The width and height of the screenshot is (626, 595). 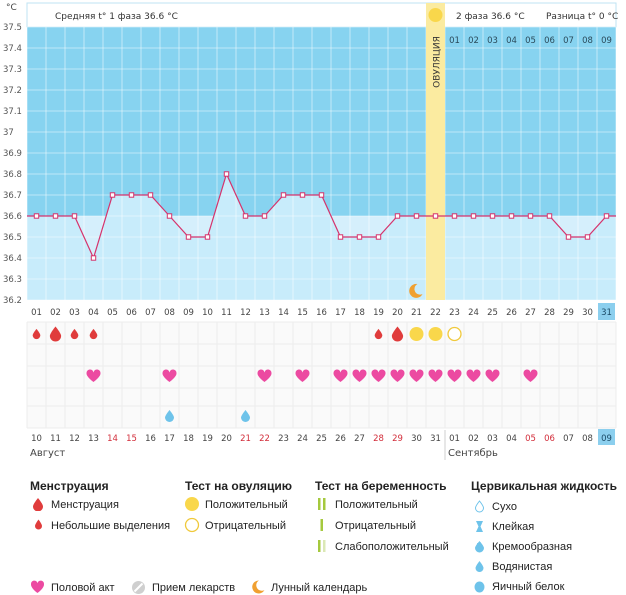 What do you see at coordinates (85, 505) in the screenshot?
I see `legend-menstruation-label: Менструация` at bounding box center [85, 505].